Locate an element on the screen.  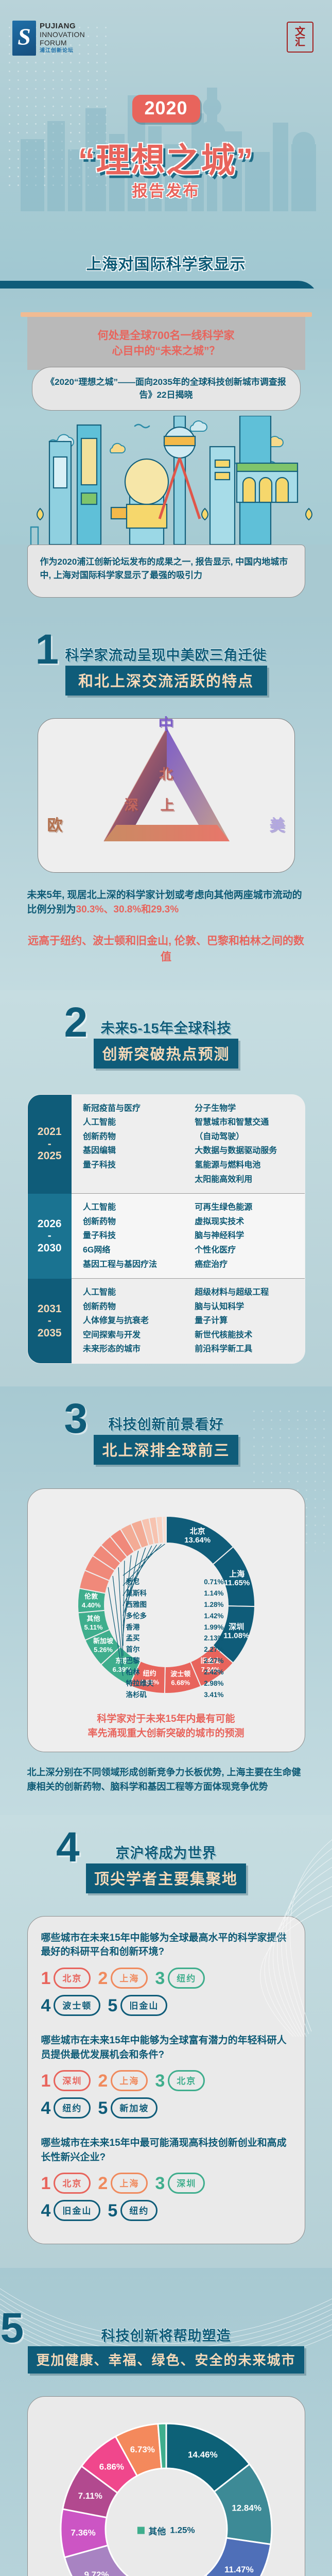
intro-question-card: 何处是全球700名一线科学家 心目中的“未来之城”？ is located at coordinates (166, 343).